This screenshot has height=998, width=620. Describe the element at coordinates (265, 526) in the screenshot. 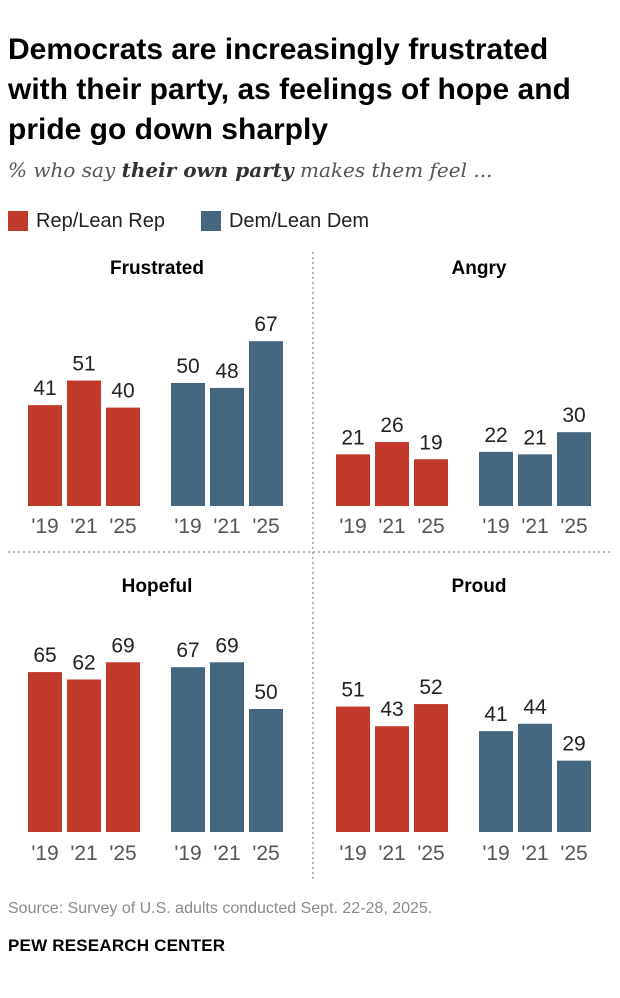

I see `tick-label-frustrated-s1-2: '25` at that location.